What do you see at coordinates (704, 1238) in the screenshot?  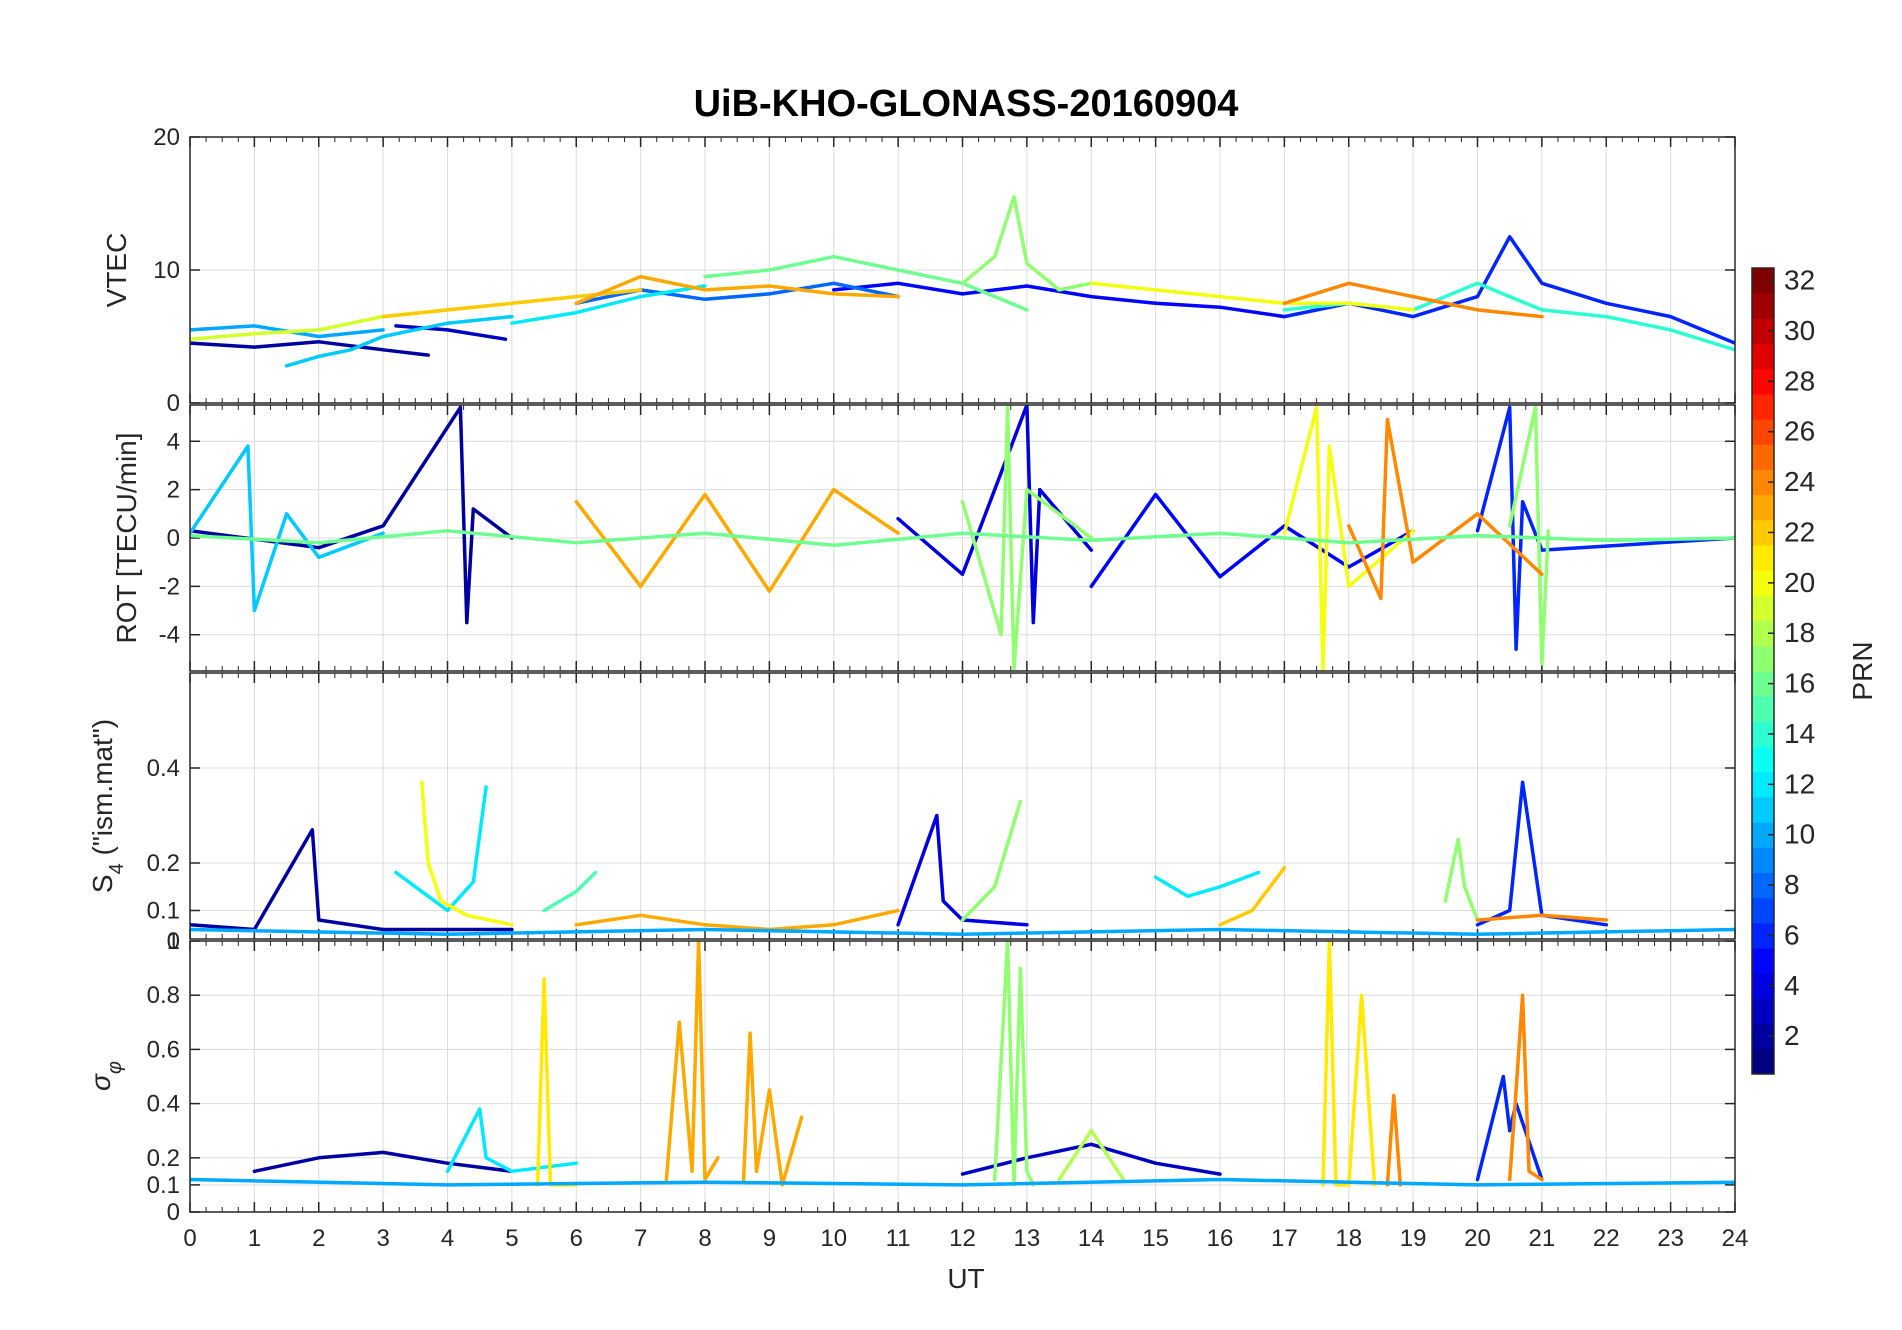 I see `x-tick-label: 8` at bounding box center [704, 1238].